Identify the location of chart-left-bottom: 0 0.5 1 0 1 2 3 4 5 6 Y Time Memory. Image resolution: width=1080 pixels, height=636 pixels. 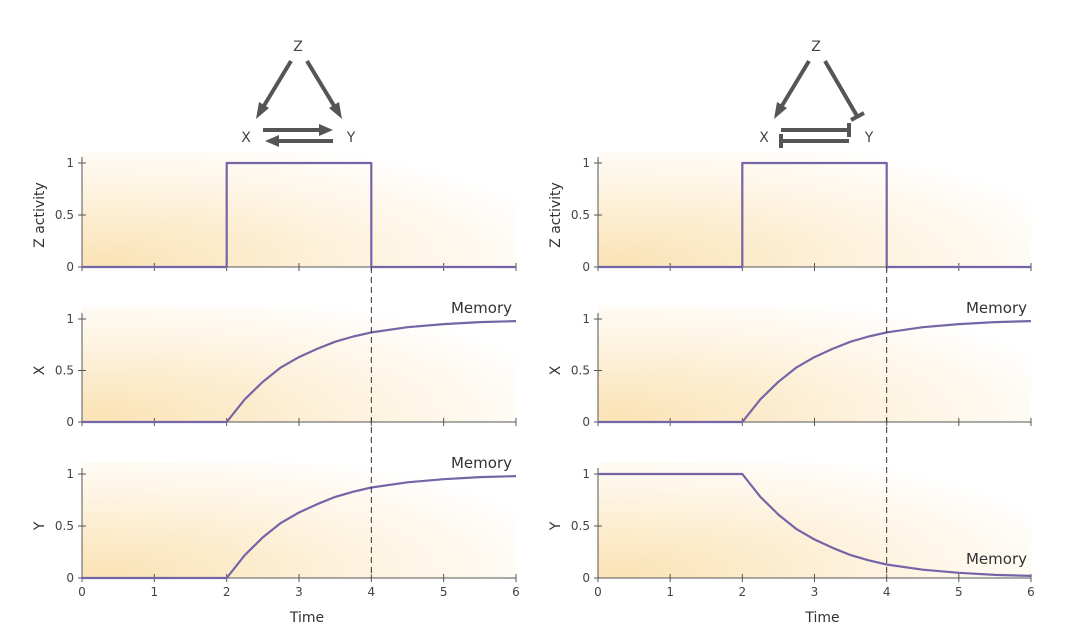
(276, 540).